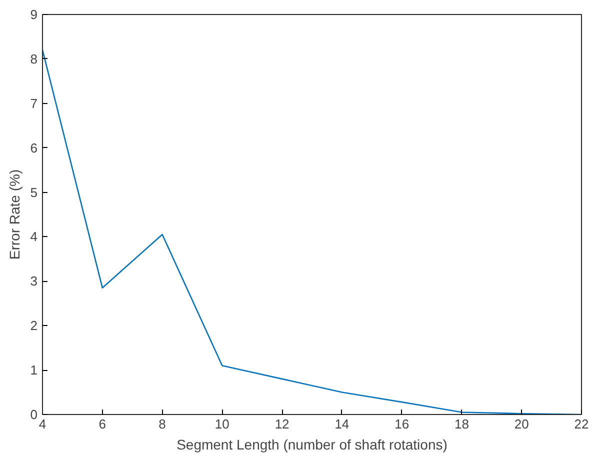 The width and height of the screenshot is (592, 467). Describe the element at coordinates (34, 370) in the screenshot. I see `y-tick-label: 1` at that location.